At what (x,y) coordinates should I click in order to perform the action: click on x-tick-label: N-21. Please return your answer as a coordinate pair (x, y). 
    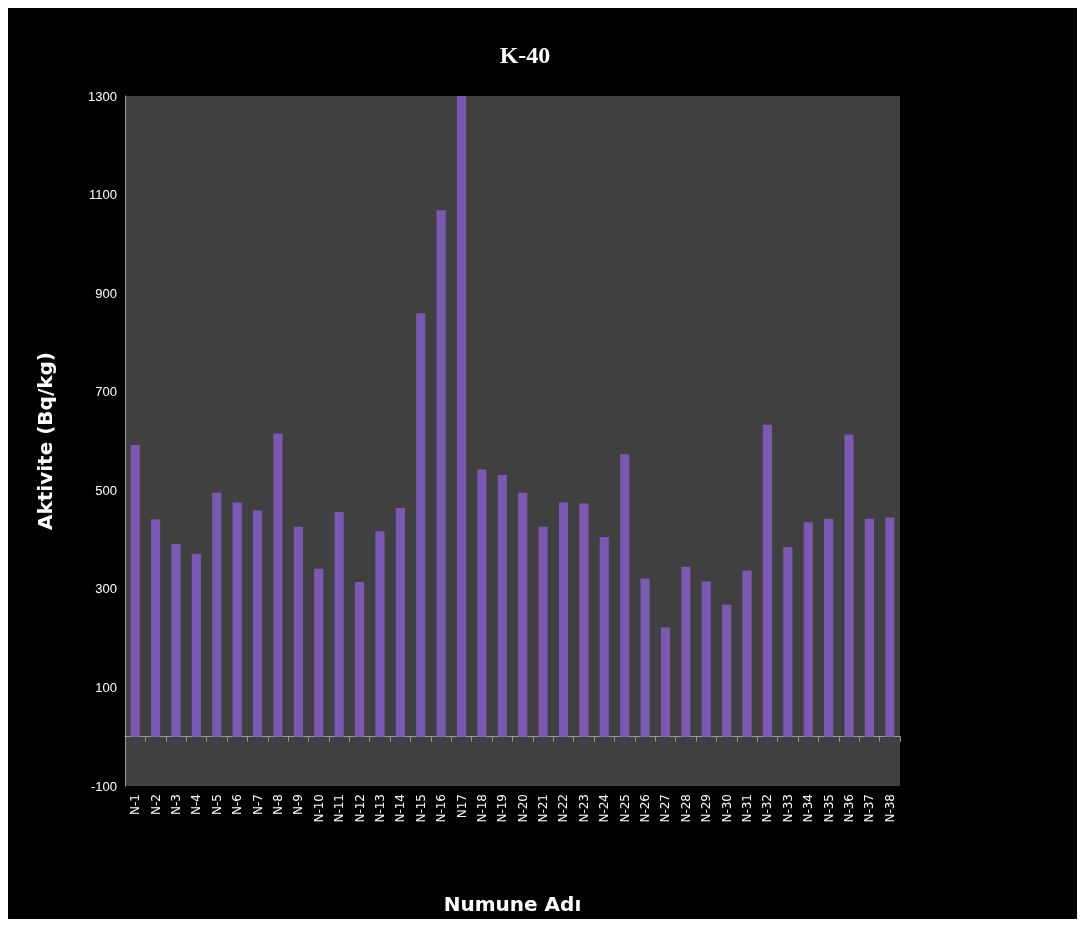
    Looking at the image, I should click on (543, 808).